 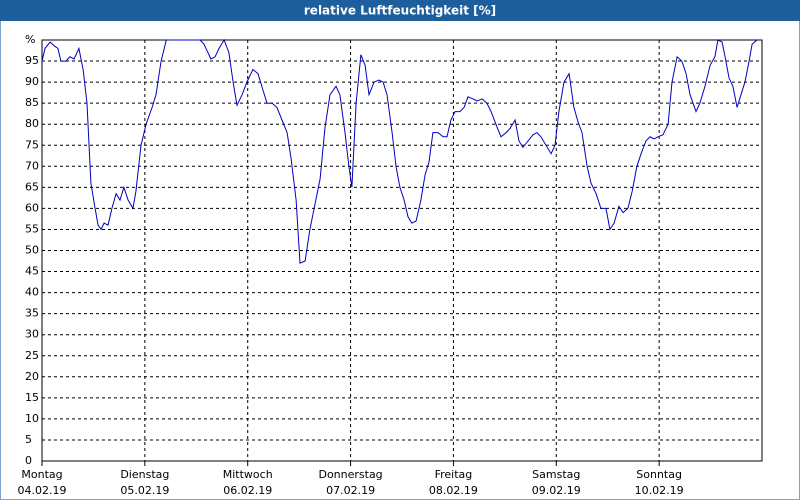 What do you see at coordinates (32, 165) in the screenshot?
I see `y-tick-label: 70` at bounding box center [32, 165].